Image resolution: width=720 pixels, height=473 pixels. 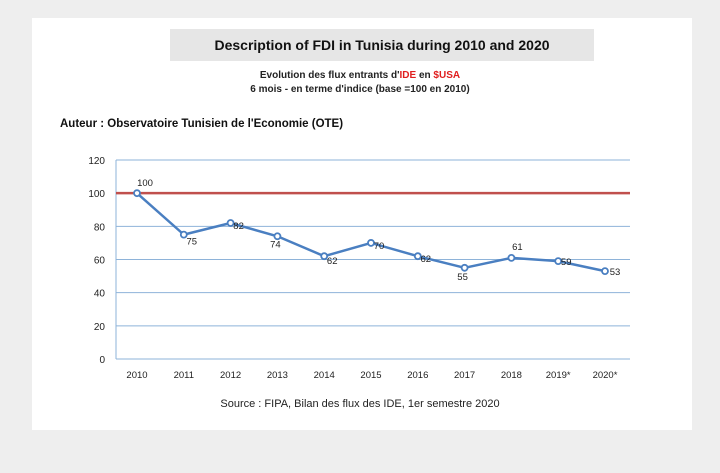 I want to click on y-tick-label: 120, so click(x=96, y=161).